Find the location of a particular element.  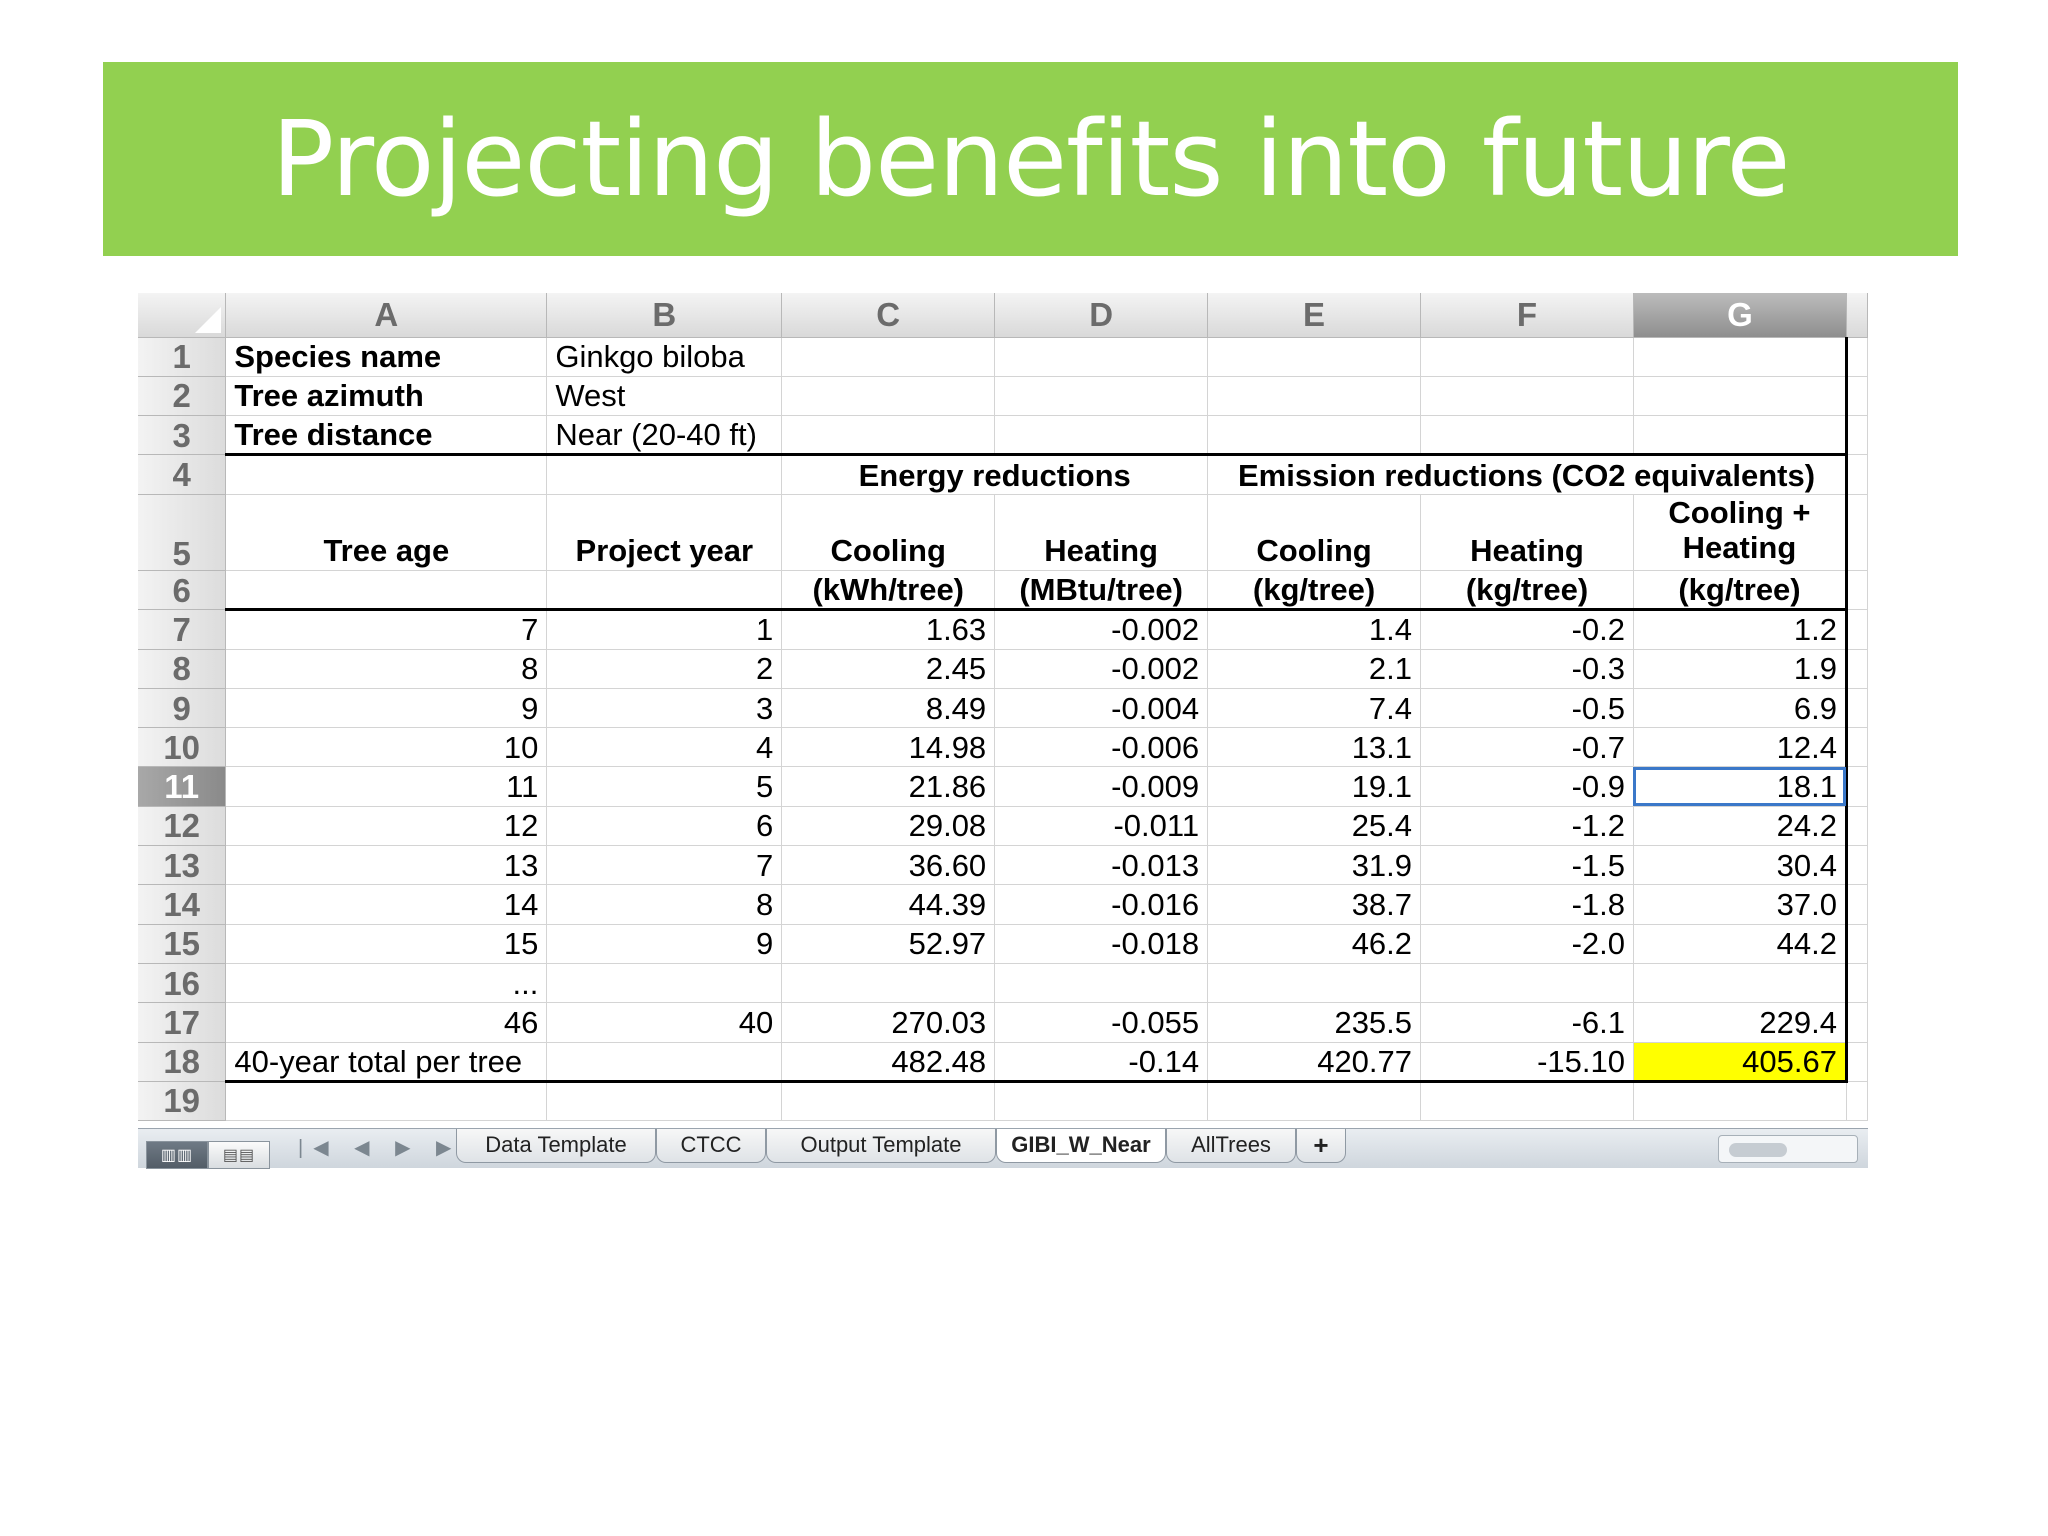

emission-cooling-unit-header: (kg/tree) is located at coordinates (1314, 591).